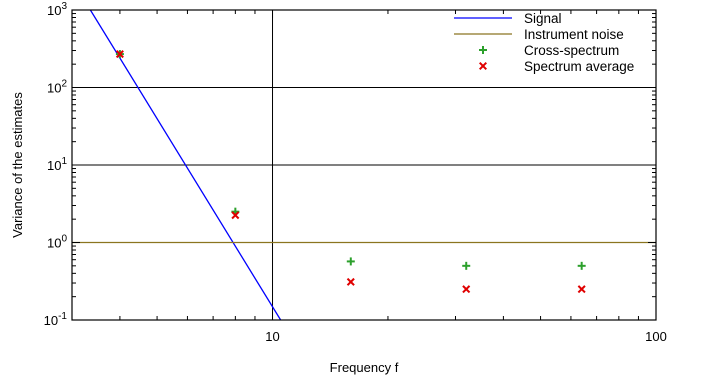 This screenshot has height=382, width=702. Describe the element at coordinates (364, 367) in the screenshot. I see `x-axis-label: Frequency f` at that location.